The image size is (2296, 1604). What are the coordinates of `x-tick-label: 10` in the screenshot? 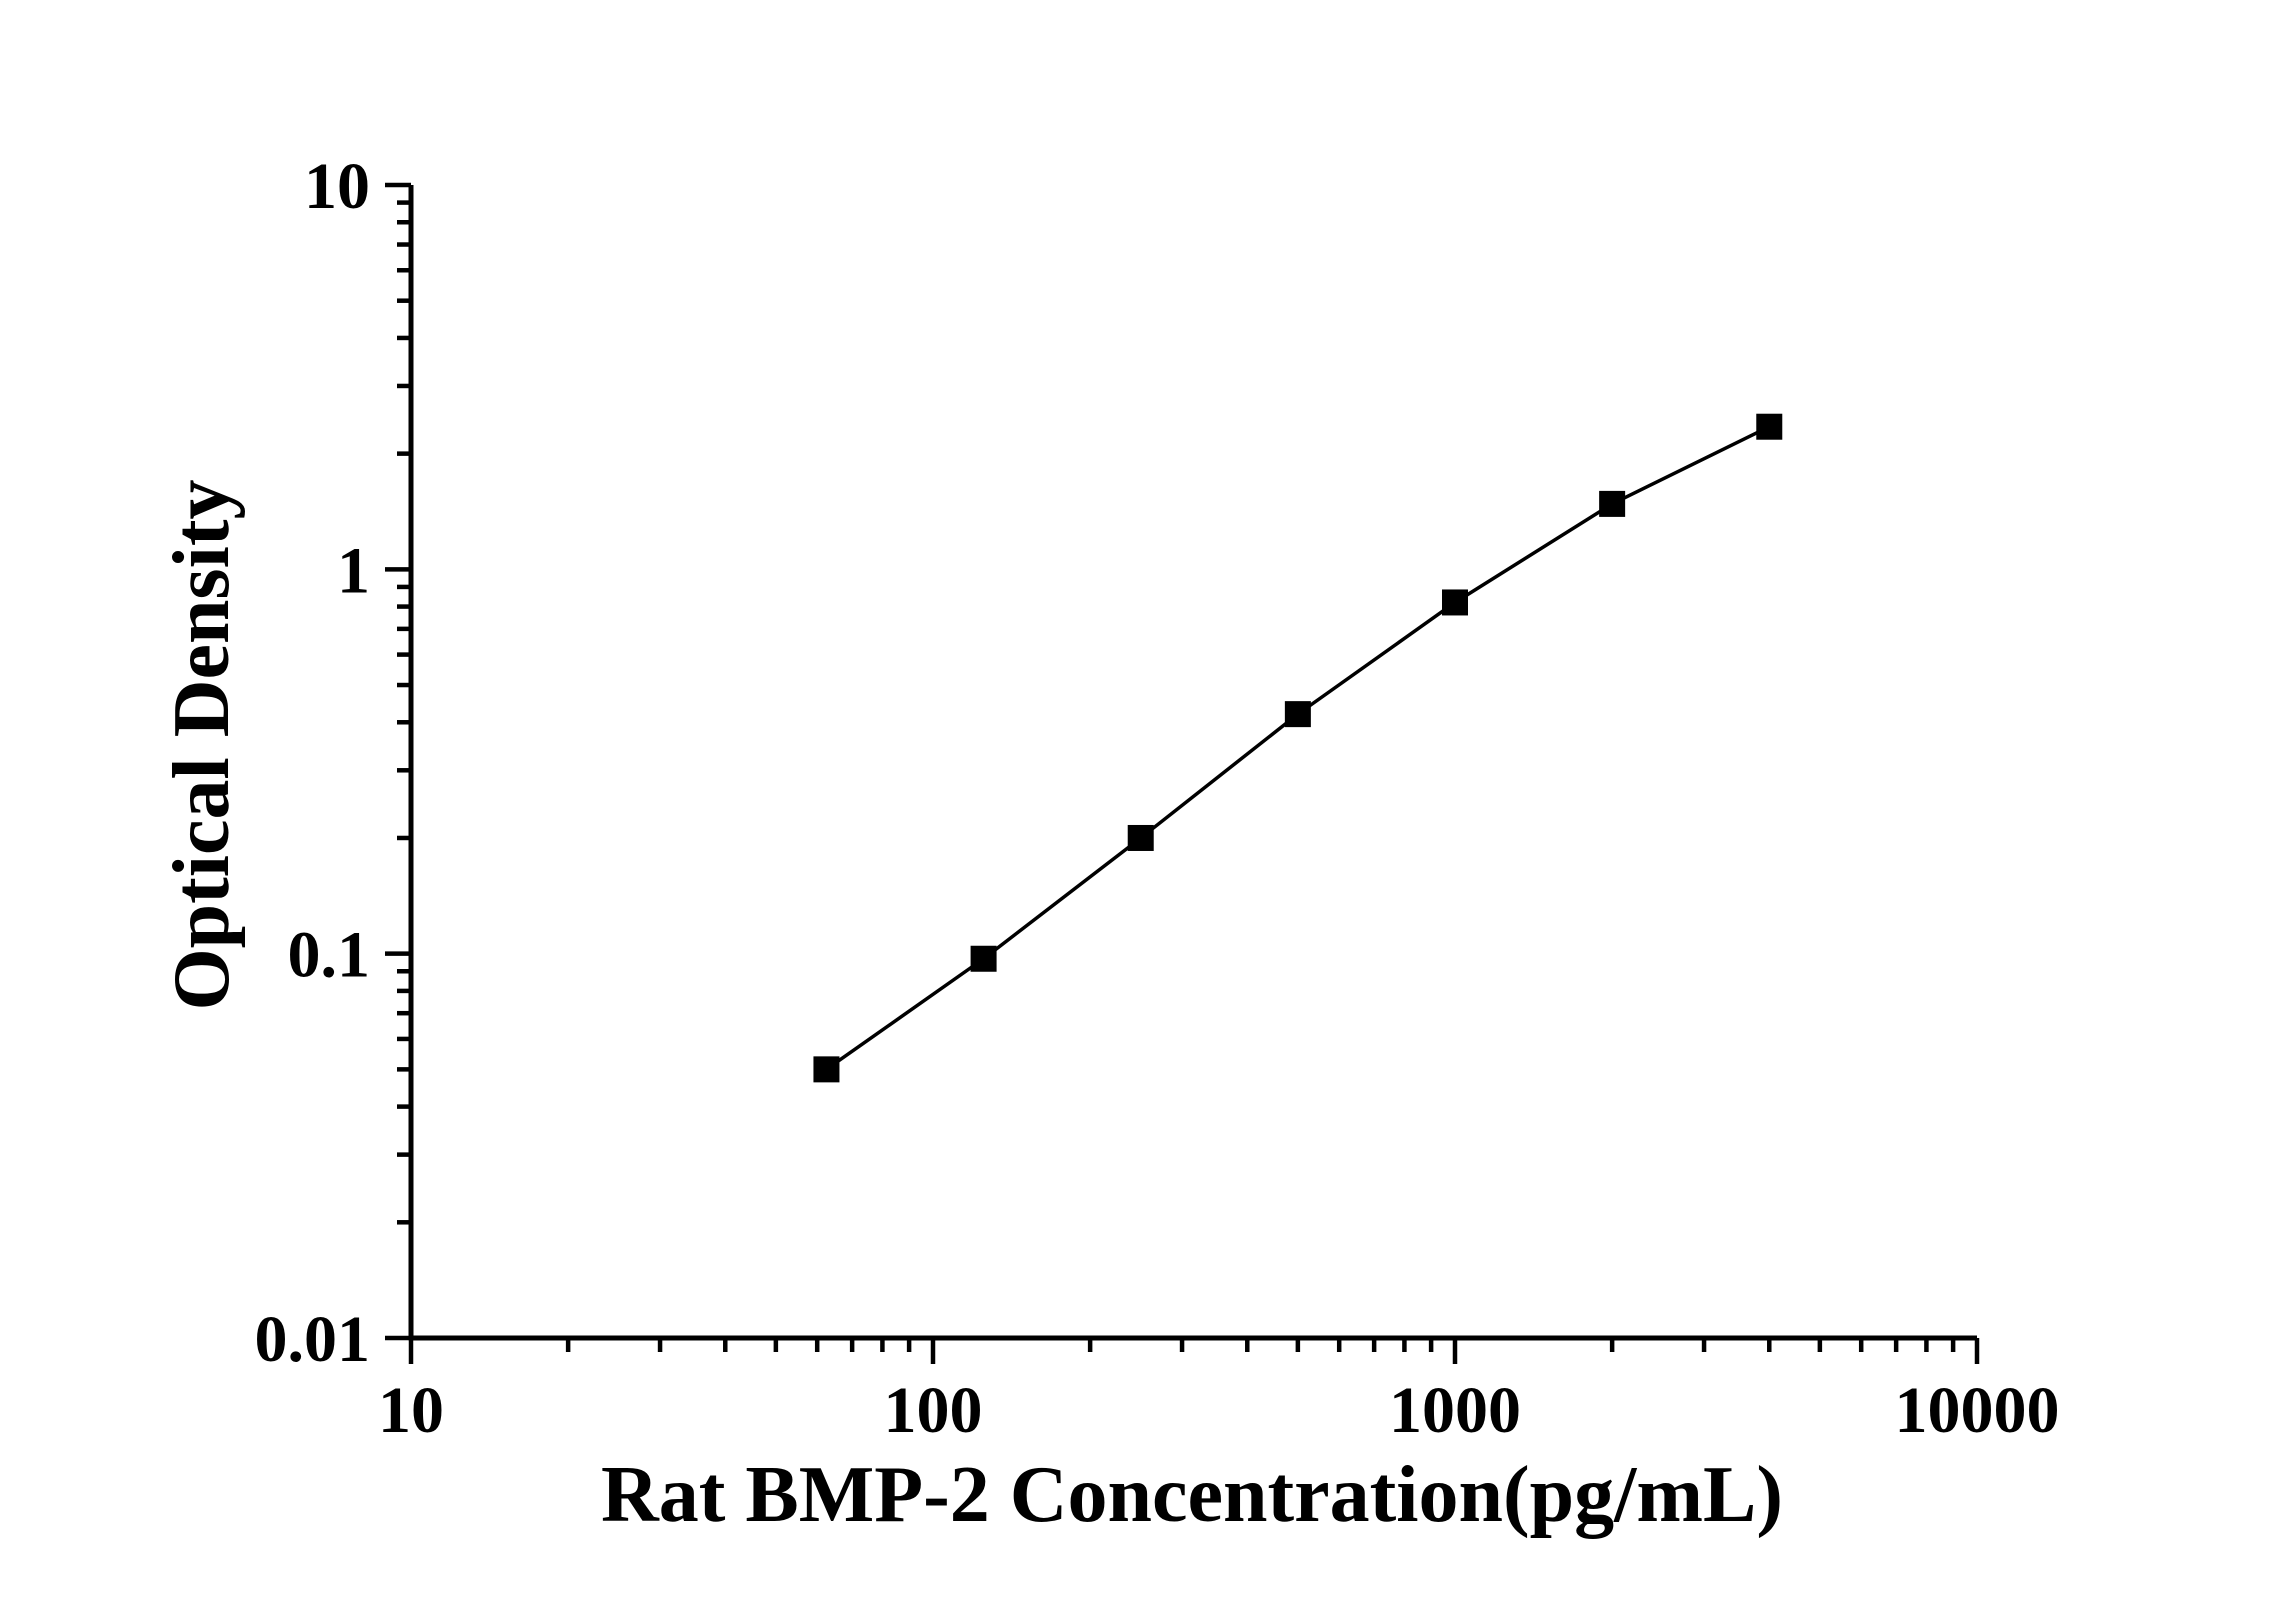 It's located at (411, 1410).